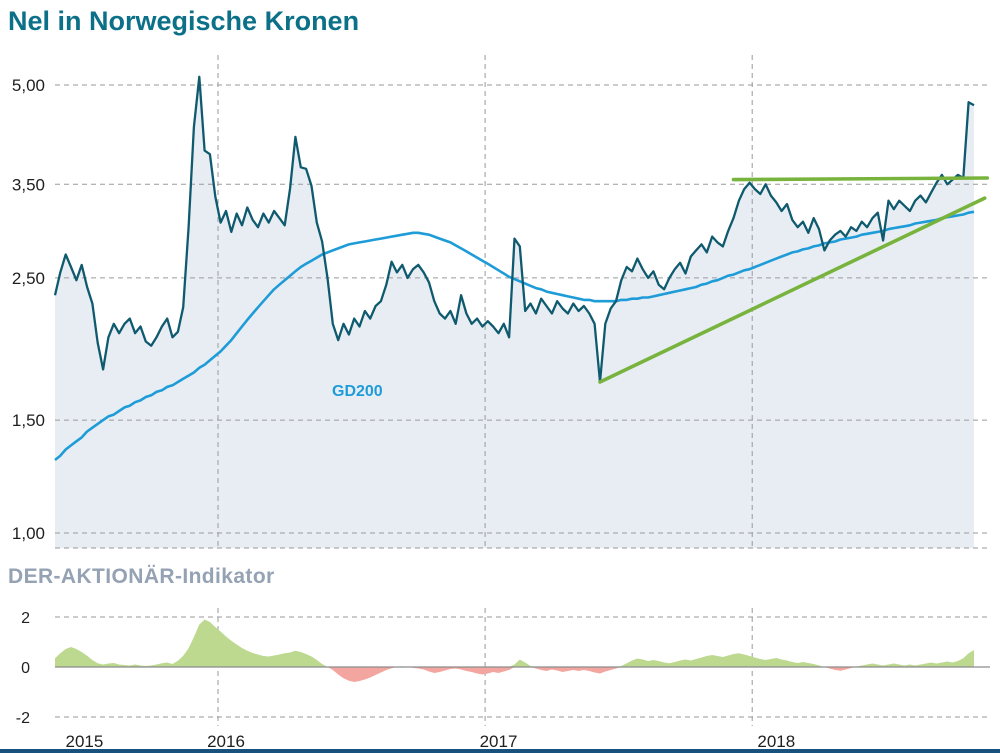 The height and width of the screenshot is (753, 1000). Describe the element at coordinates (28, 278) in the screenshot. I see `y-tick-label: 2,50` at that location.